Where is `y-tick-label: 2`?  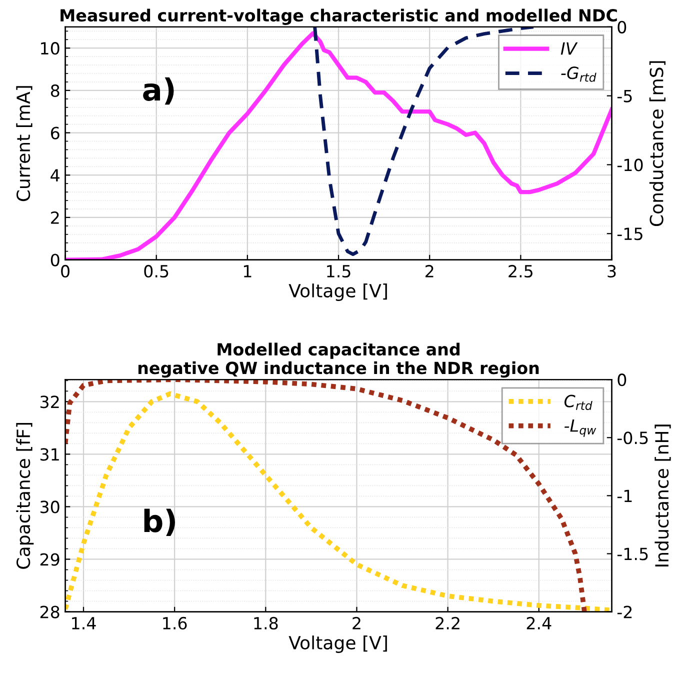 y-tick-label: 2 is located at coordinates (55, 217).